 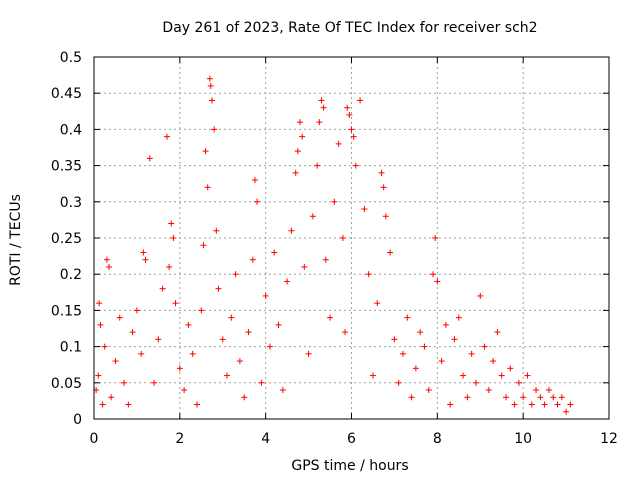 What do you see at coordinates (437, 439) in the screenshot?
I see `x-tick-label: 8` at bounding box center [437, 439].